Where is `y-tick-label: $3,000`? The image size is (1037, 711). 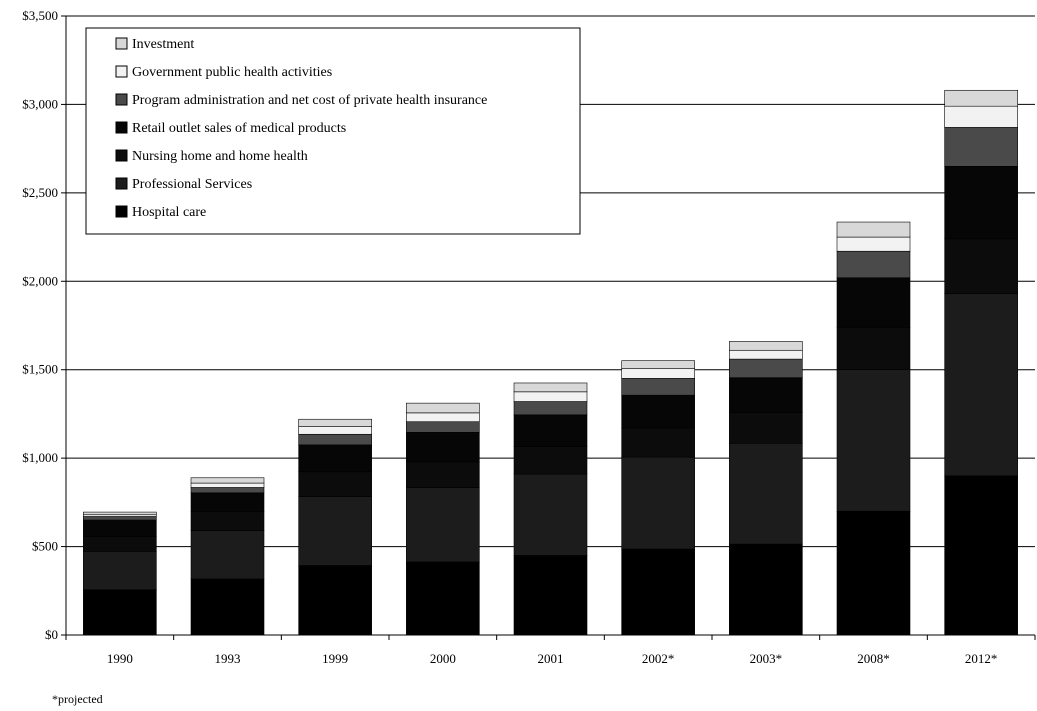 y-tick-label: $3,000 is located at coordinates (40, 103).